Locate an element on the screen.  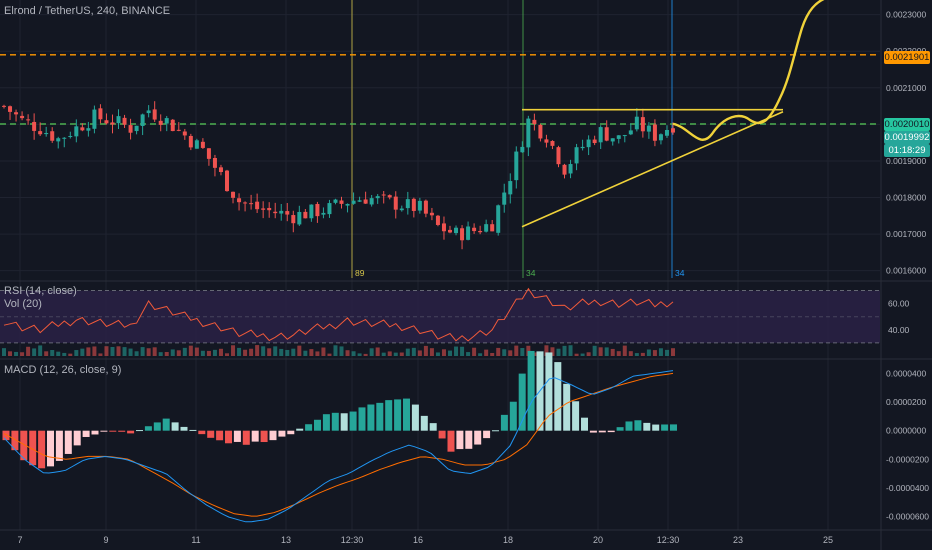
time-axis-tick-label: 7 is located at coordinates (19, 540).